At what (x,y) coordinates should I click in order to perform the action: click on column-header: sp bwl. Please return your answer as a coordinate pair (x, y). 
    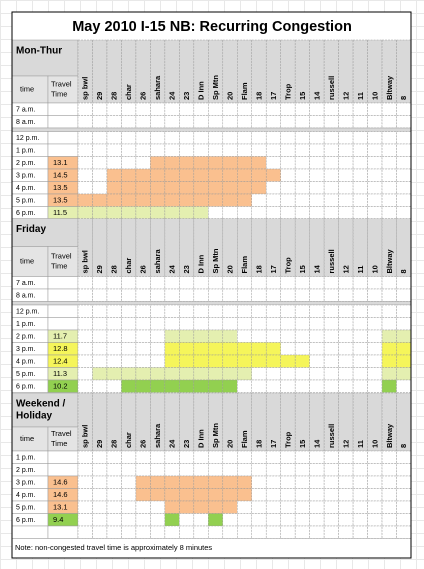
    Looking at the image, I should click on (85, 436).